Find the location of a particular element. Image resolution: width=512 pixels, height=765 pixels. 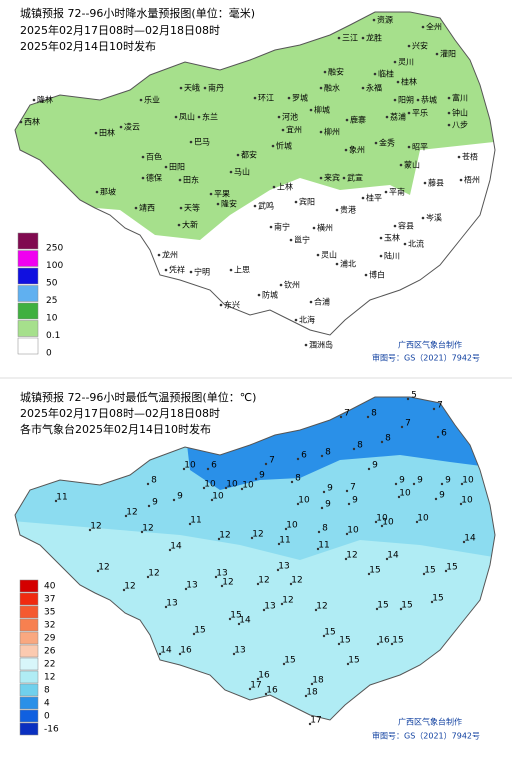

place-label: 来宾 is located at coordinates (332, 178).